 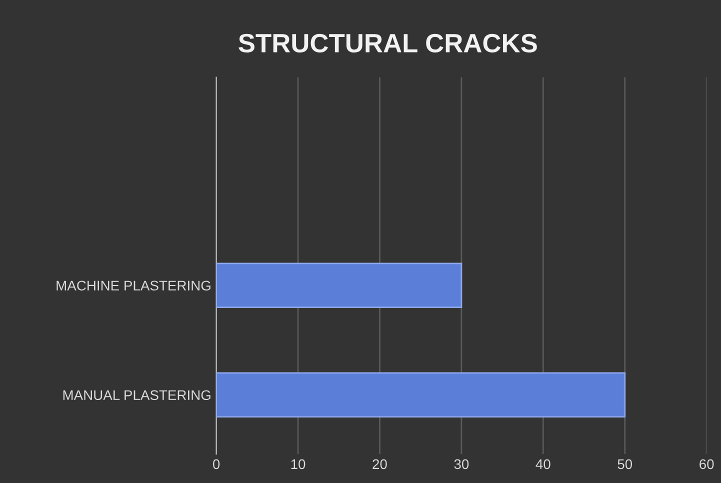 I want to click on chart-title: STRUCTURAL CRACKS, so click(x=387, y=43).